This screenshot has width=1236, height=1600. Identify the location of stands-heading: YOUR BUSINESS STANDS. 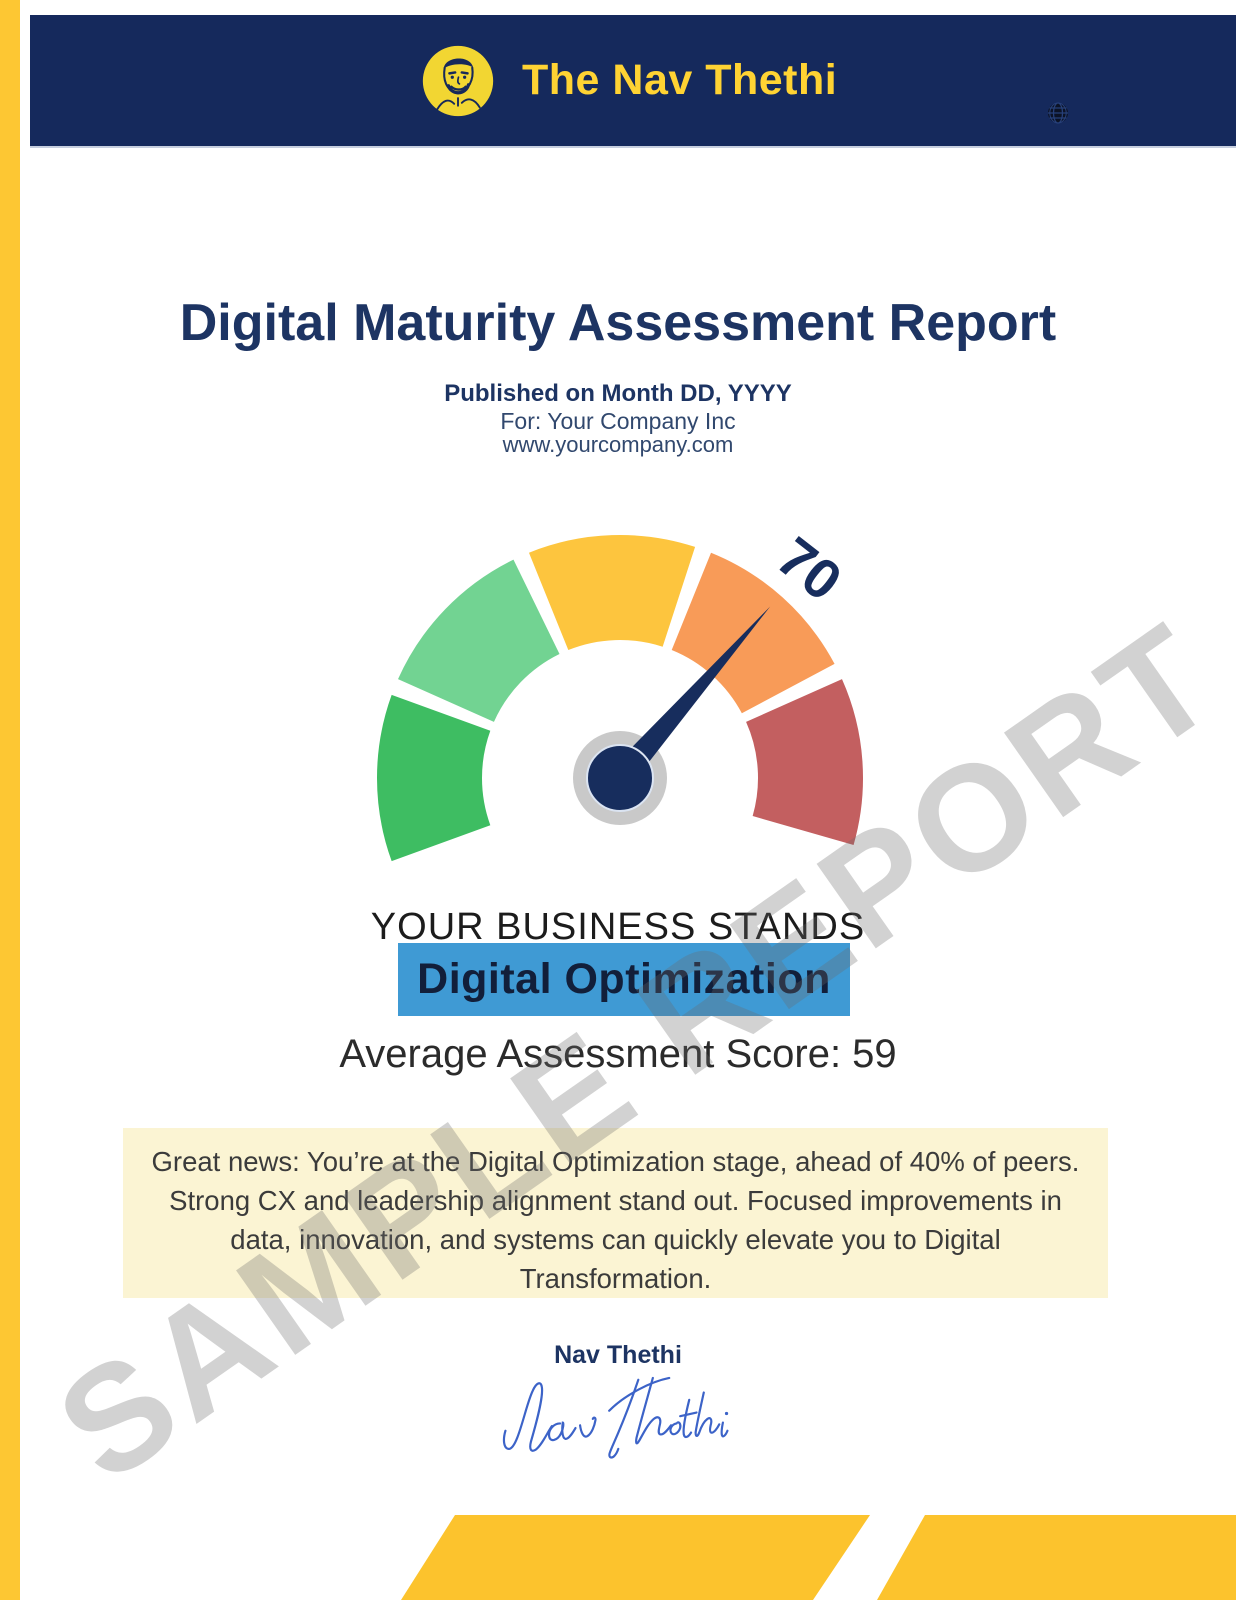
(618, 927).